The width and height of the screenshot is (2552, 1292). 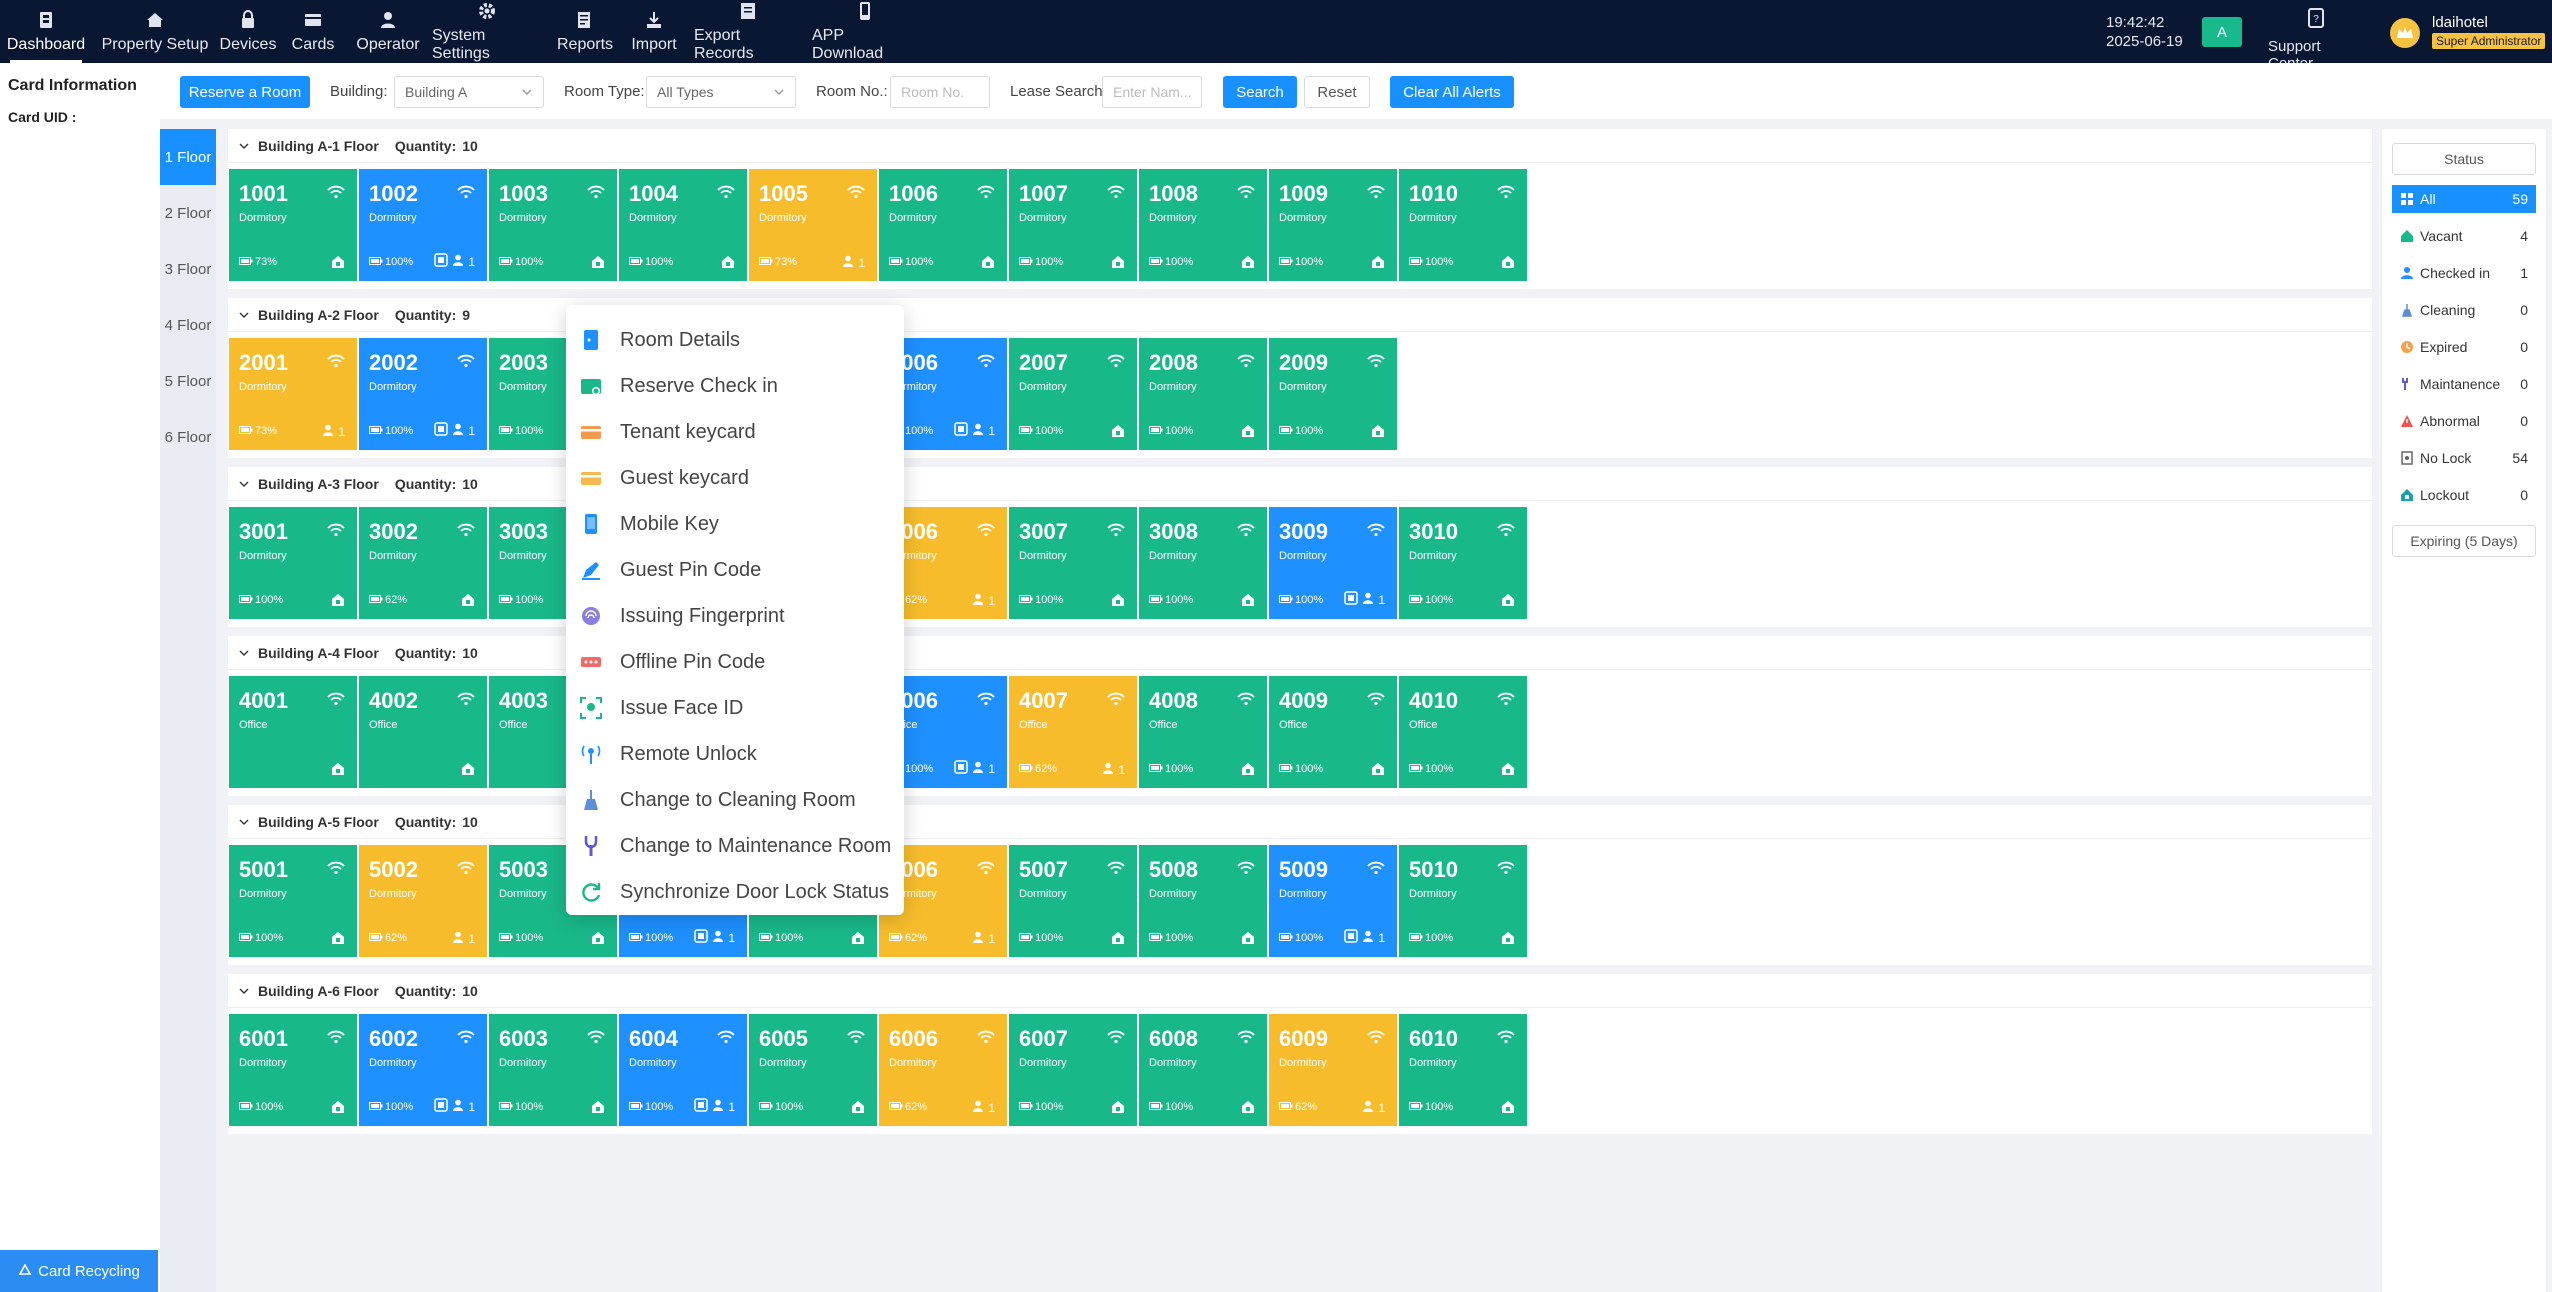 What do you see at coordinates (469, 92) in the screenshot?
I see `building-select: Building A` at bounding box center [469, 92].